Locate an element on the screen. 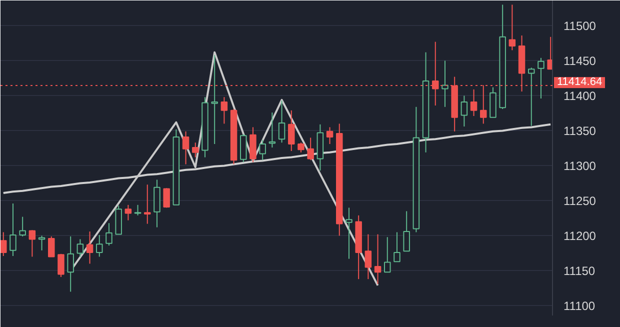 The width and height of the screenshot is (620, 327). y-tick-label: 11150 is located at coordinates (580, 271).